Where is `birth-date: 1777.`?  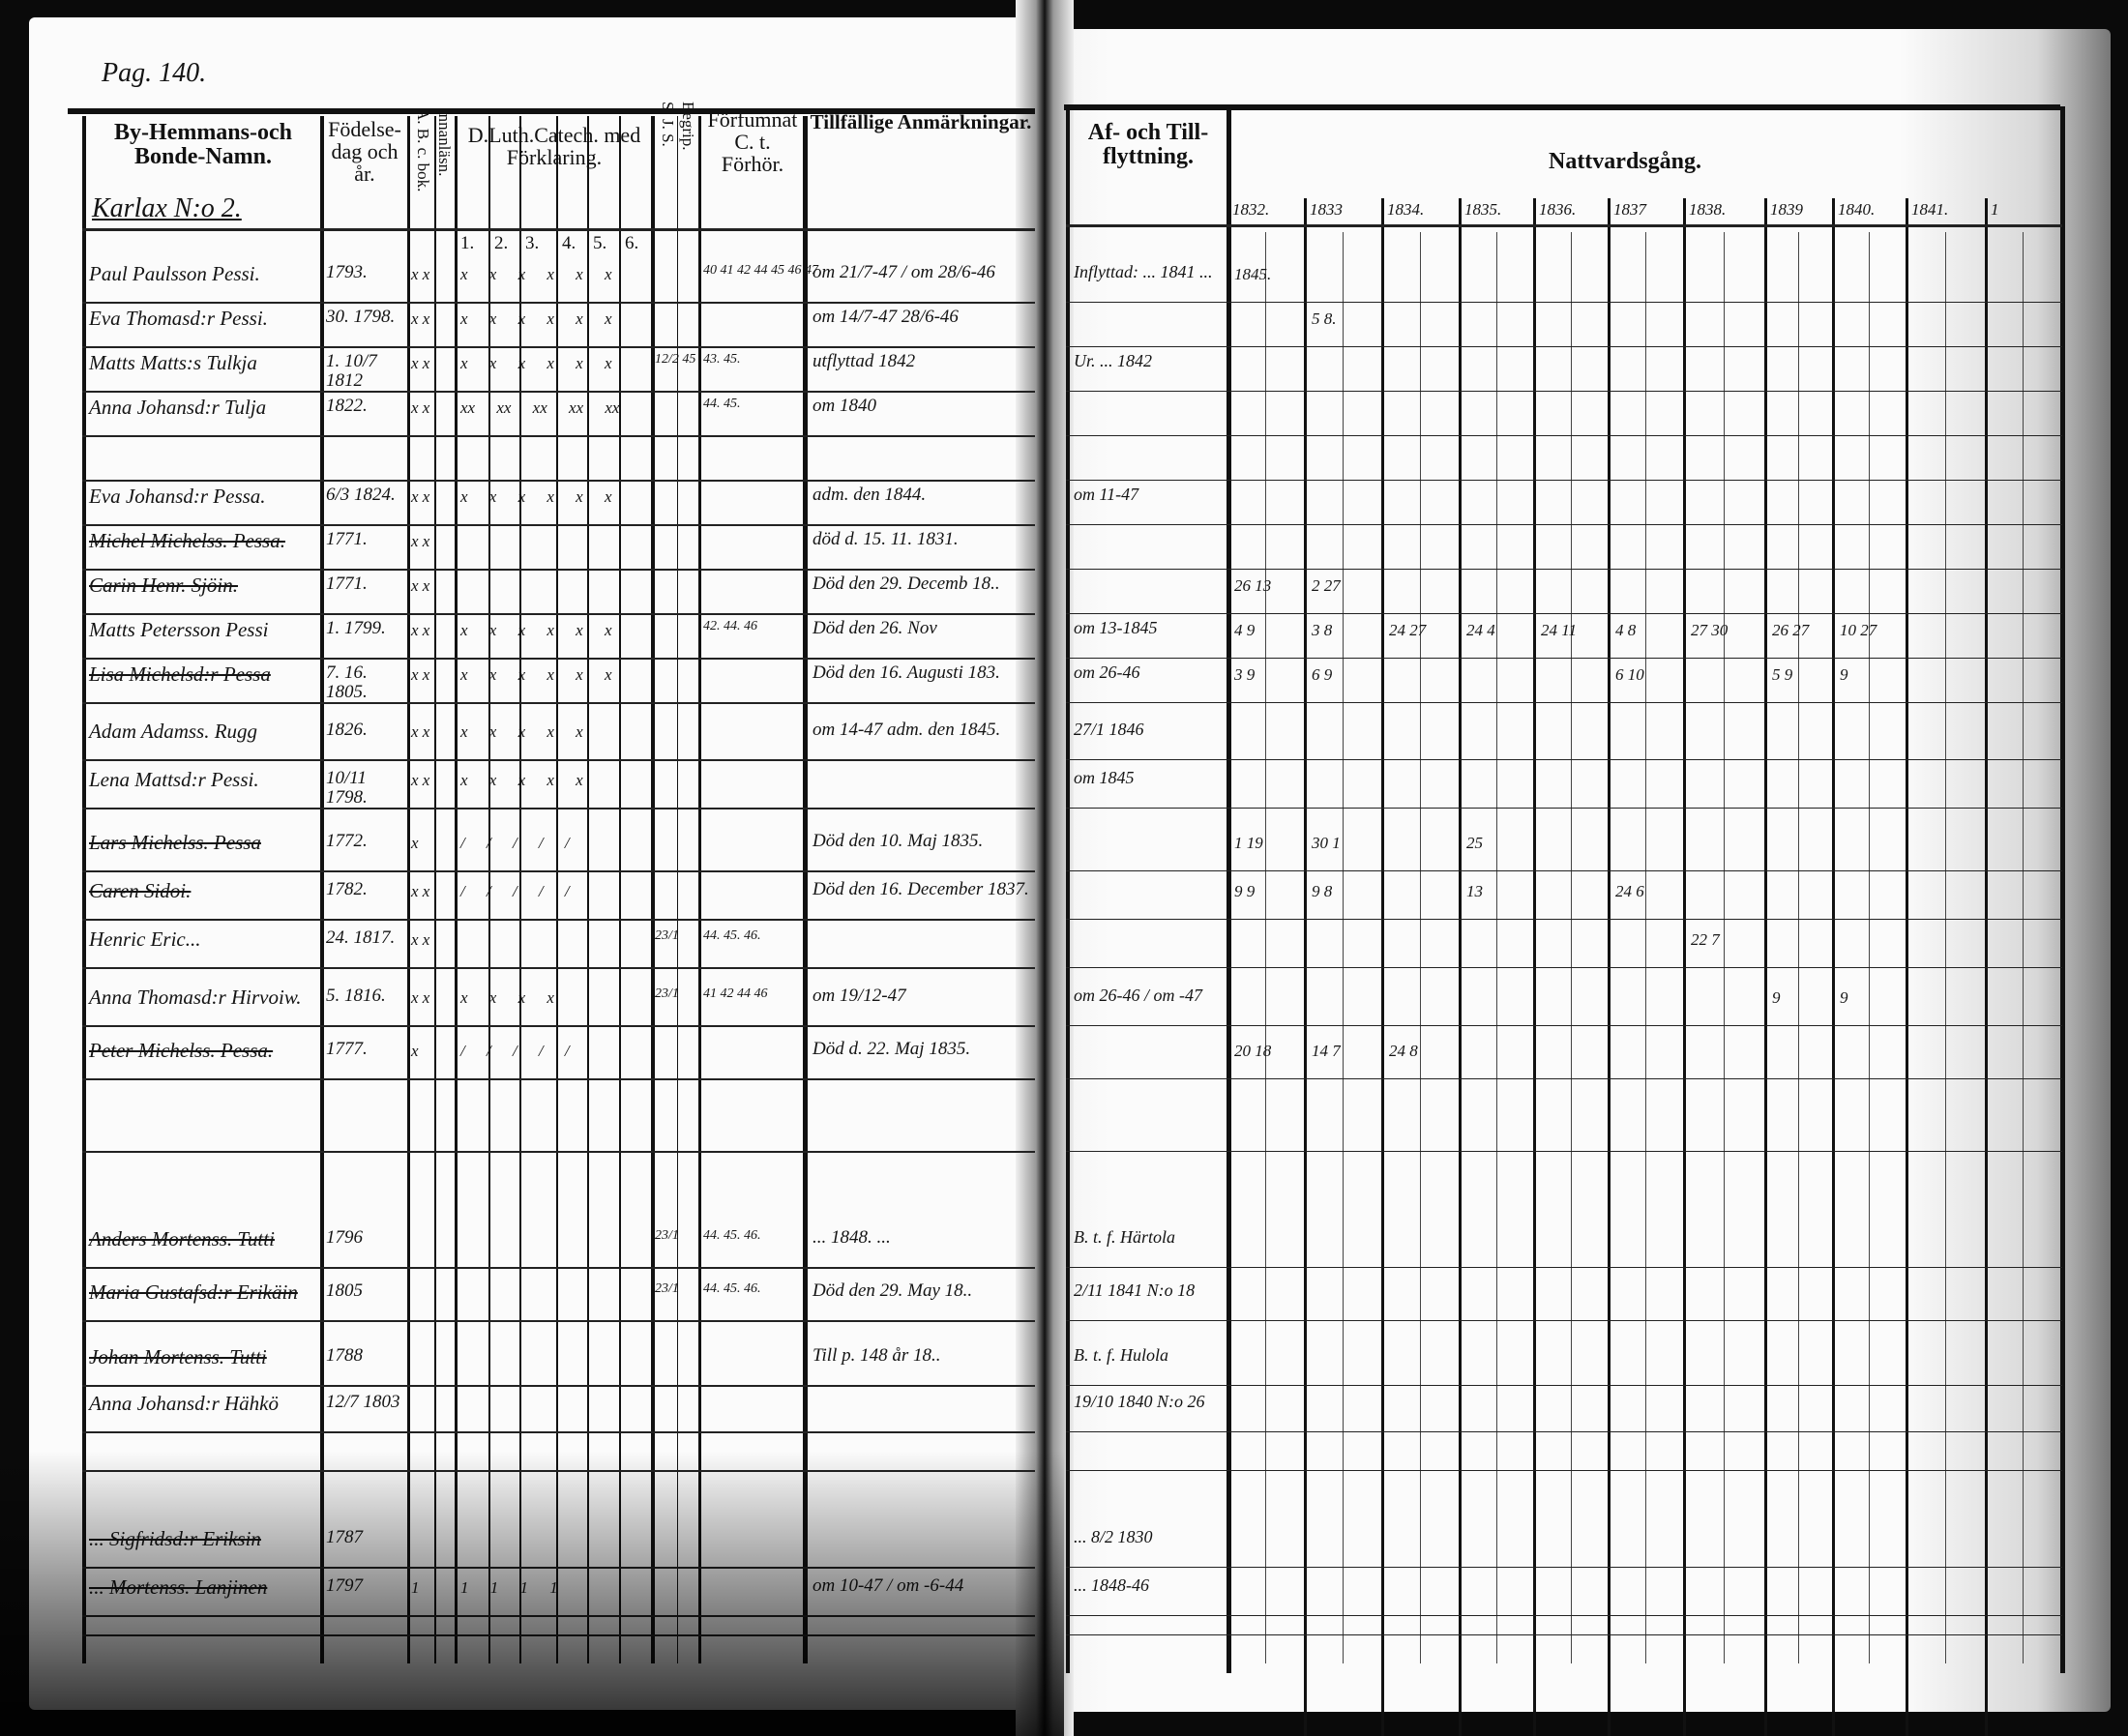
birth-date: 1777. is located at coordinates (347, 1049).